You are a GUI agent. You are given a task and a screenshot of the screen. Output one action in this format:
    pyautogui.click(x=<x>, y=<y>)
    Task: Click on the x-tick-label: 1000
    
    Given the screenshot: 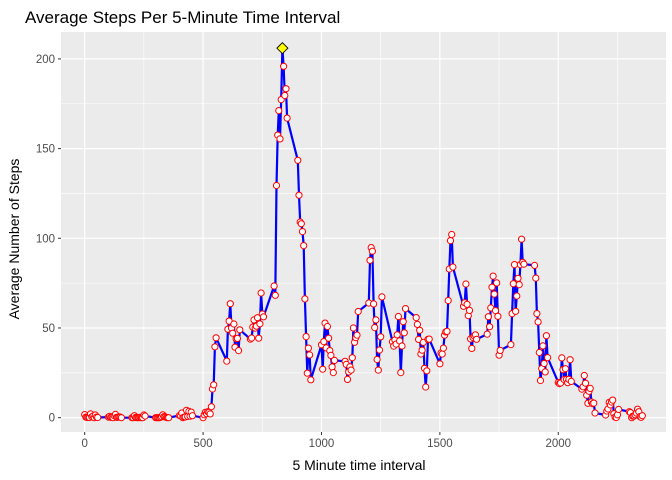 What is the action you would take?
    pyautogui.click(x=322, y=444)
    